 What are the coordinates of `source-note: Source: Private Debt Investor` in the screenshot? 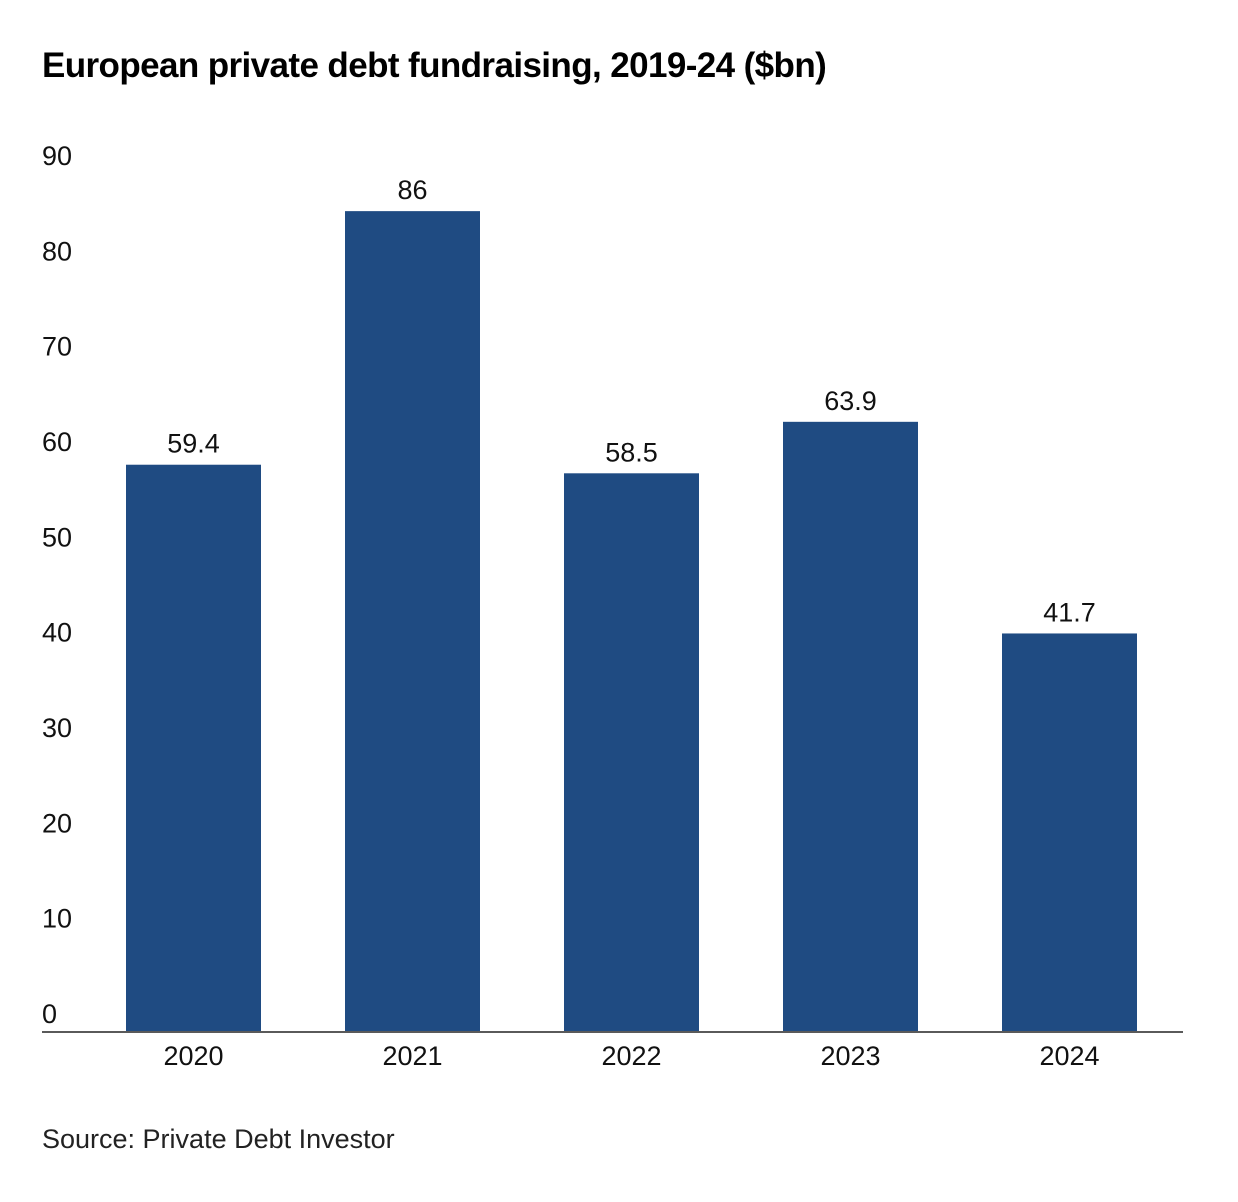 It's located at (218, 1139).